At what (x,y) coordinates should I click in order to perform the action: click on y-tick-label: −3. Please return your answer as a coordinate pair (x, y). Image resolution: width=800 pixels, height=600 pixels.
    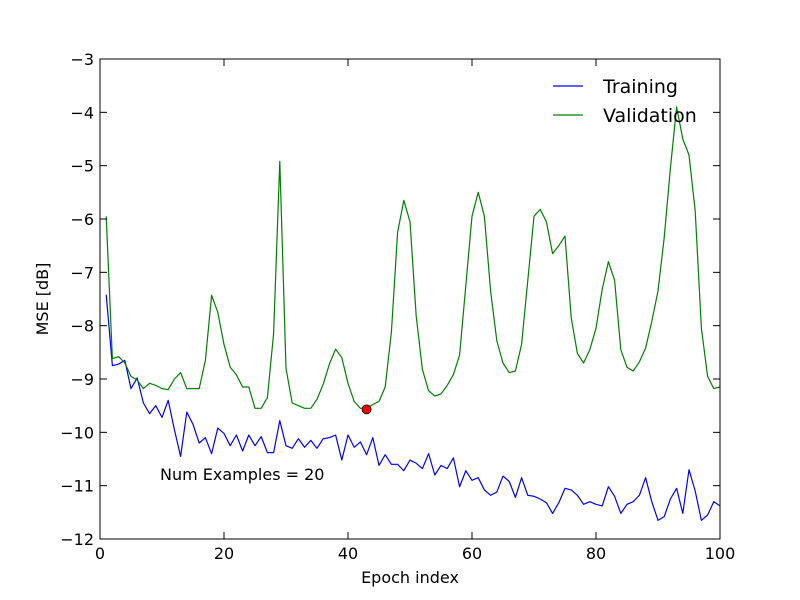
    Looking at the image, I should click on (82, 59).